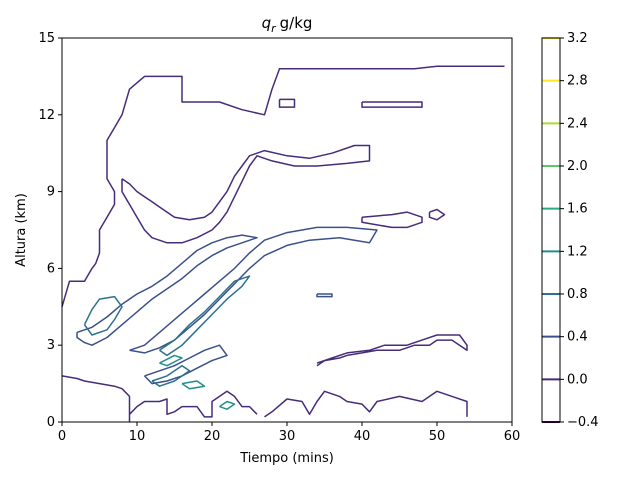 The image size is (640, 480). What do you see at coordinates (267, 23) in the screenshot?
I see `title-symbol: q` at bounding box center [267, 23].